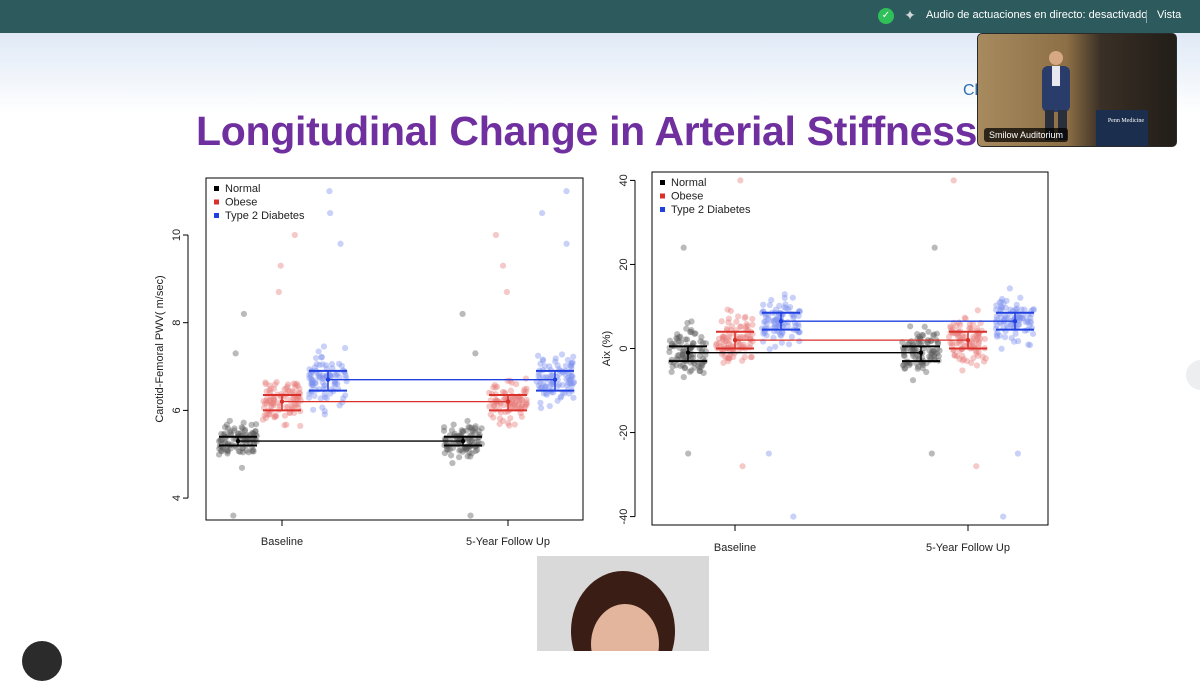 This screenshot has width=1200, height=681. I want to click on speaker-video-thumbnail: Penn Medicine Smilow Auditorium, so click(1077, 90).